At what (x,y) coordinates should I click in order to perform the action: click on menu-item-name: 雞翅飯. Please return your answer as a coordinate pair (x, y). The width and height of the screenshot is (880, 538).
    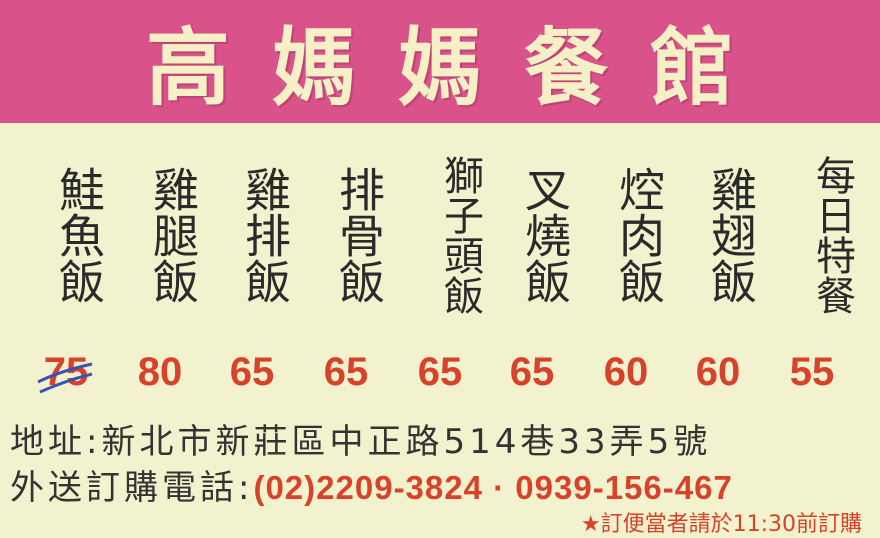
    Looking at the image, I should click on (731, 234).